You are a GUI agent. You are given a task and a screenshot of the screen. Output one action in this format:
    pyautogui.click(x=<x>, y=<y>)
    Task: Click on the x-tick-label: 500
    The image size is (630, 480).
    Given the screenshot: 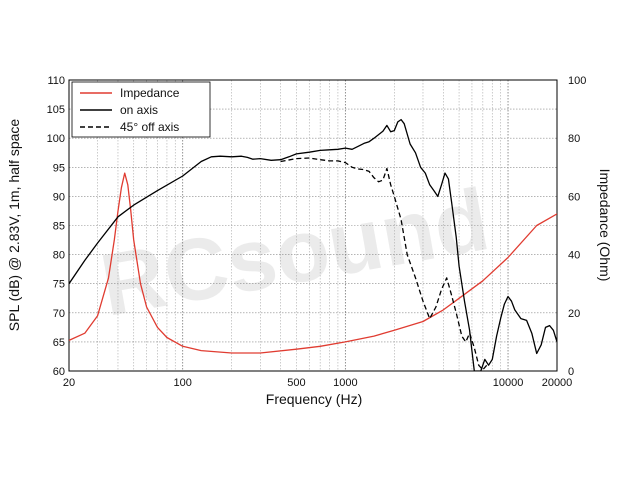 What is the action you would take?
    pyautogui.click(x=296, y=383)
    